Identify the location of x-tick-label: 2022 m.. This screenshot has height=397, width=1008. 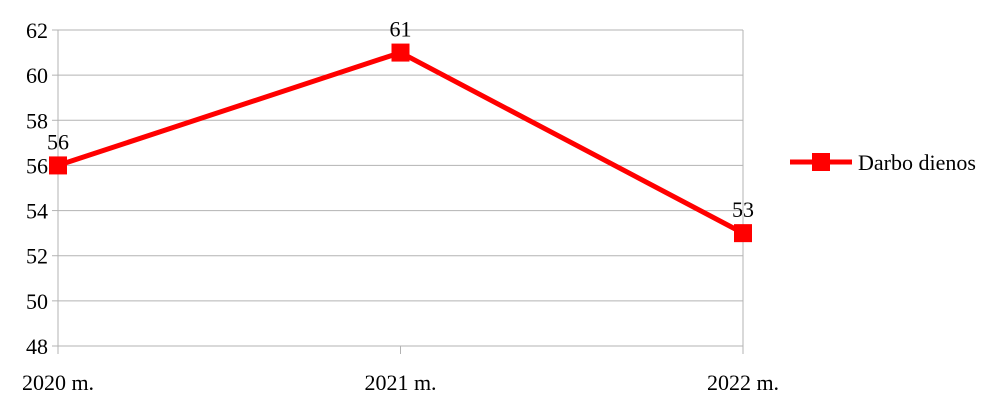
(743, 382).